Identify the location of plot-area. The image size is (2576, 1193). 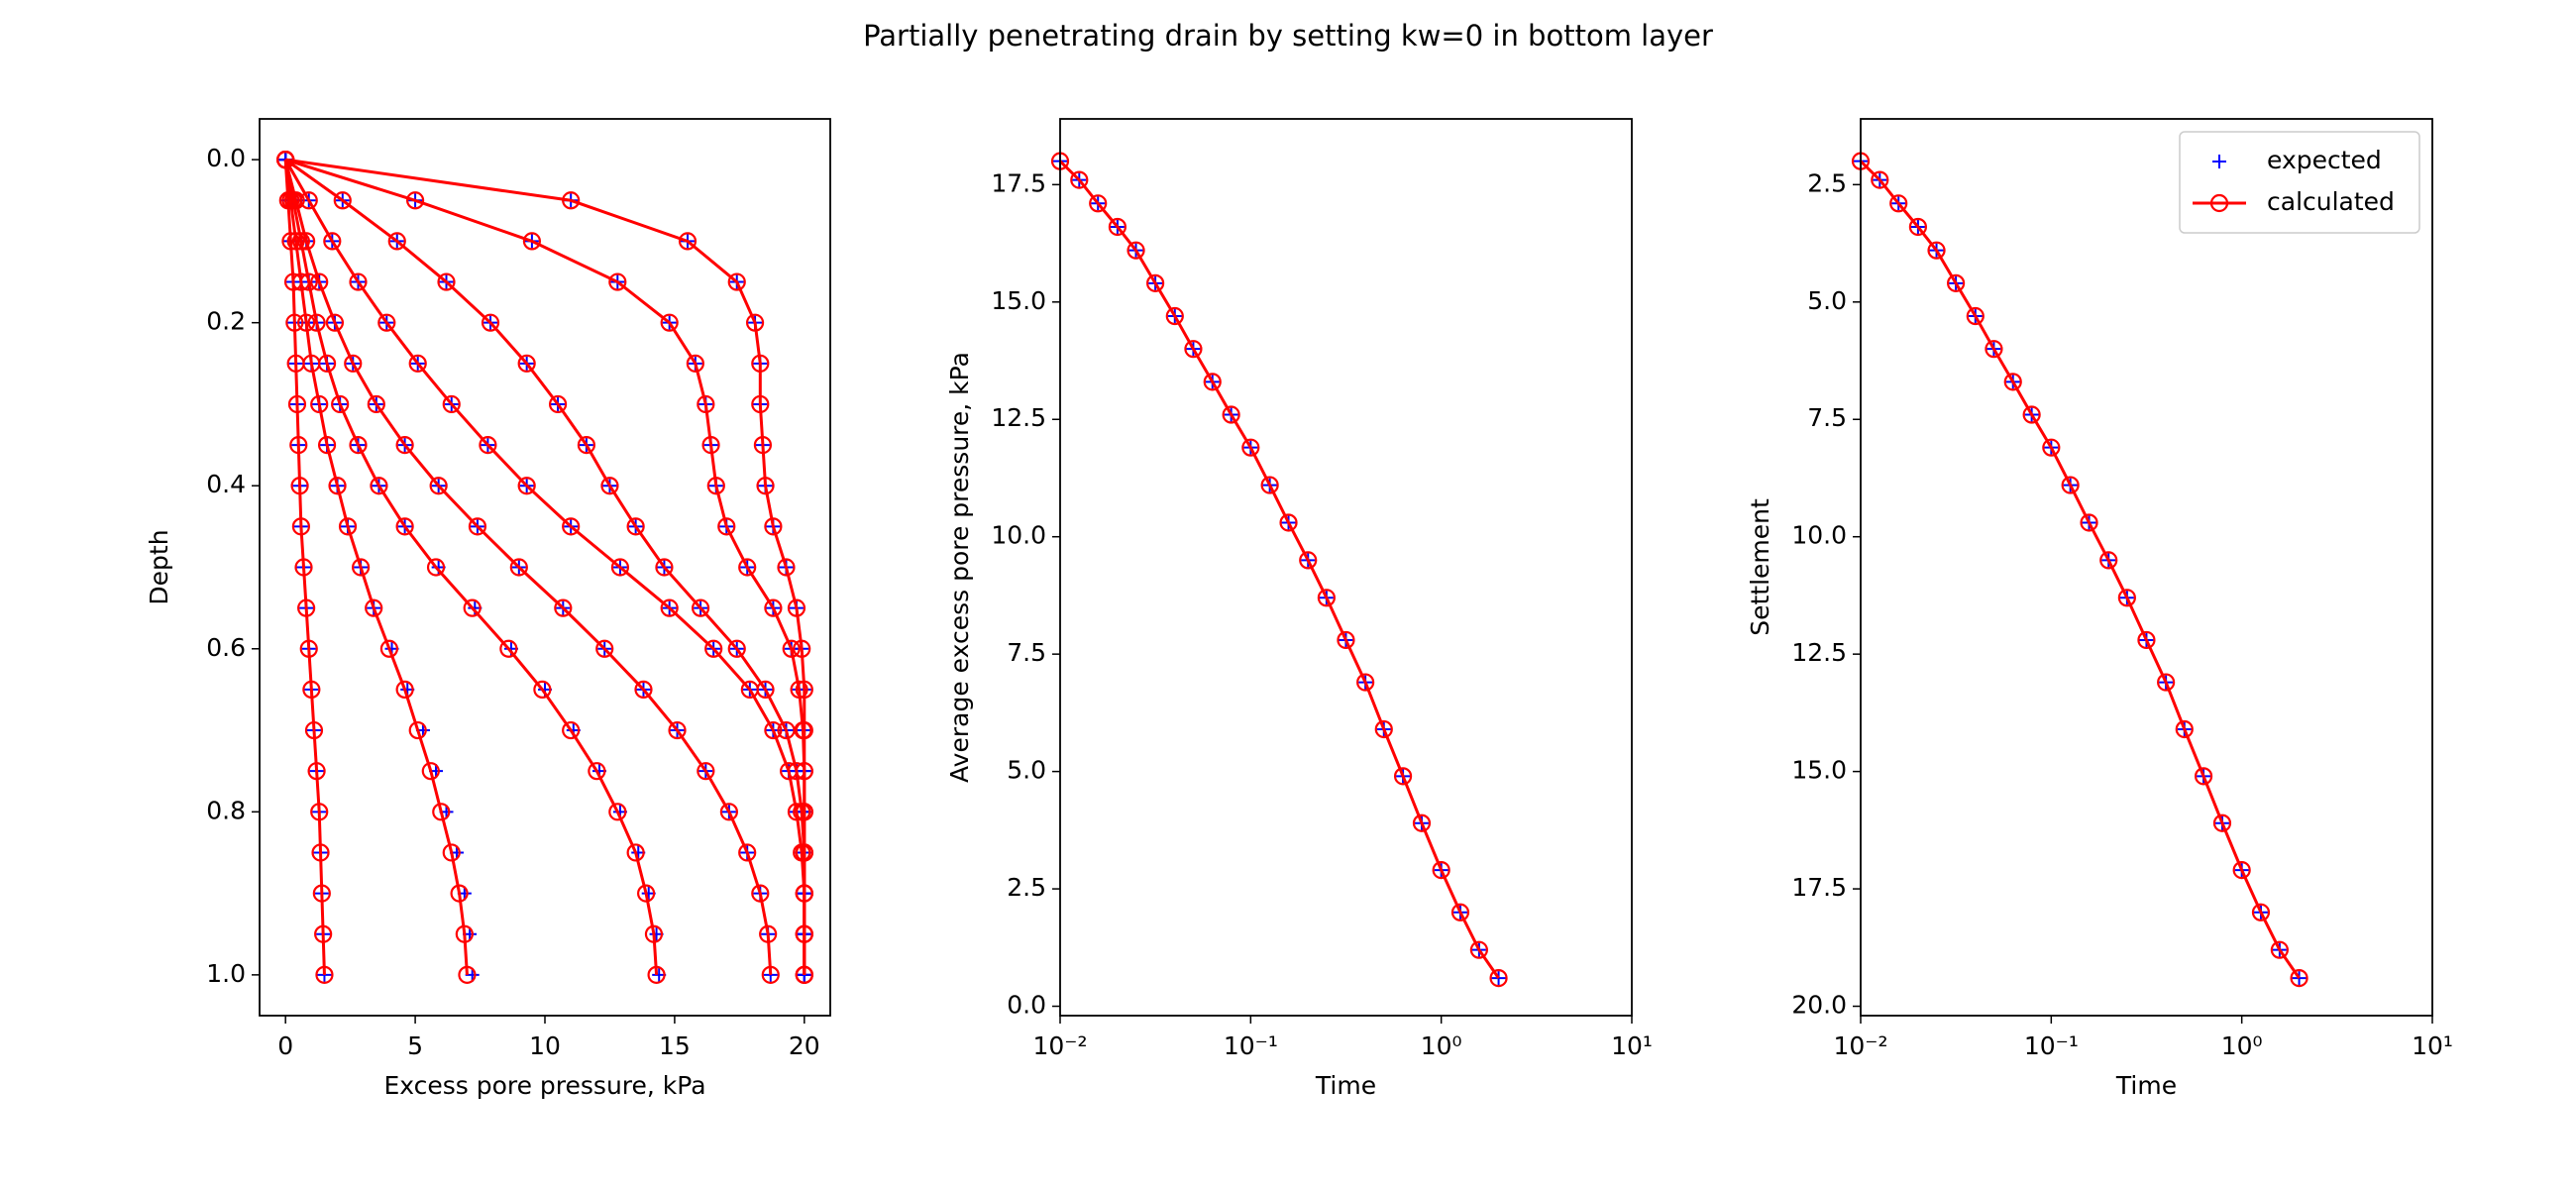
(544, 567).